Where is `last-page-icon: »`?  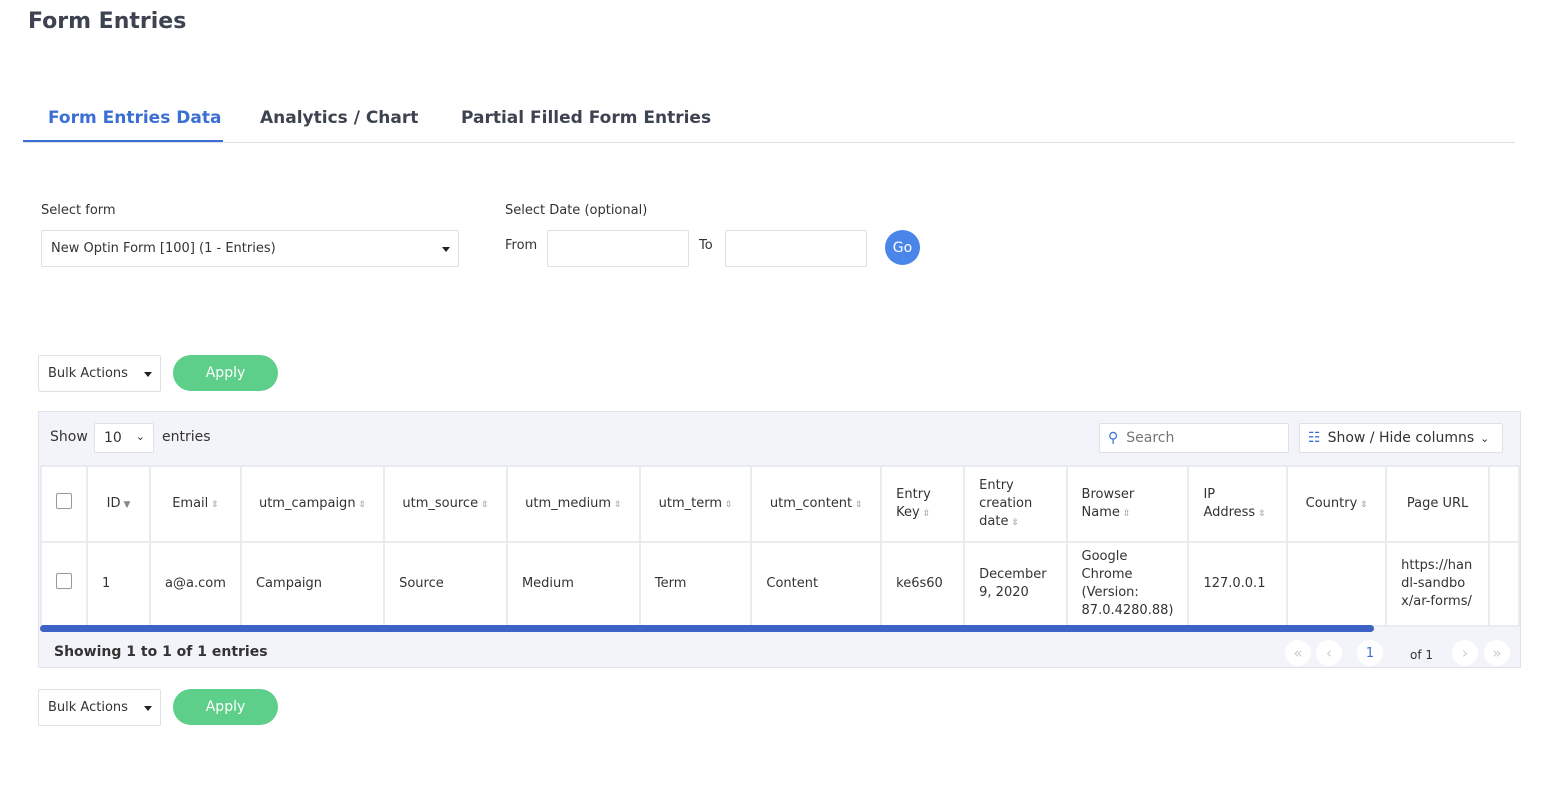 last-page-icon: » is located at coordinates (1497, 653).